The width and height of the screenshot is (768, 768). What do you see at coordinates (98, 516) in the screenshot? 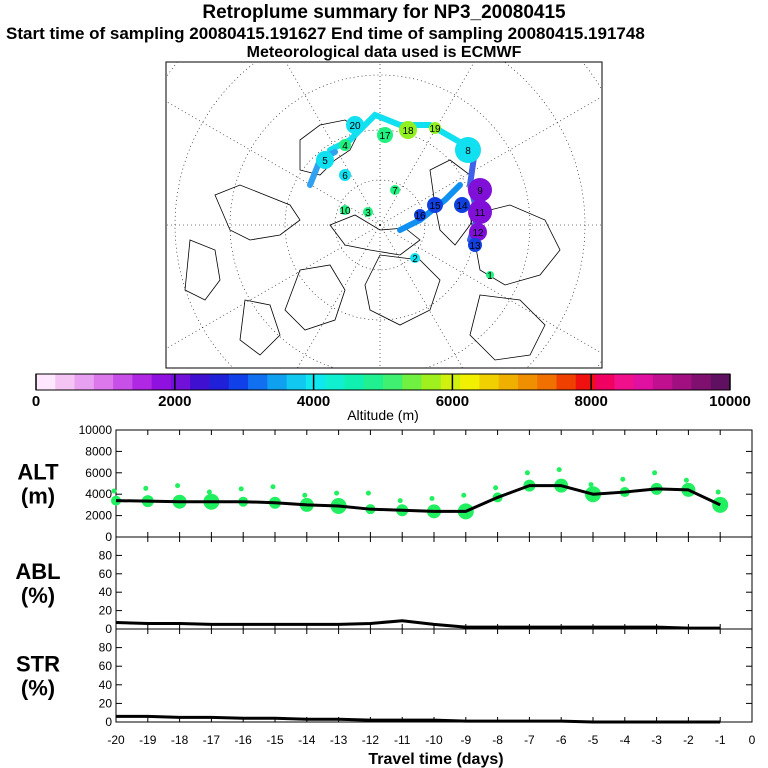
I see `y-tick-label: 2000` at bounding box center [98, 516].